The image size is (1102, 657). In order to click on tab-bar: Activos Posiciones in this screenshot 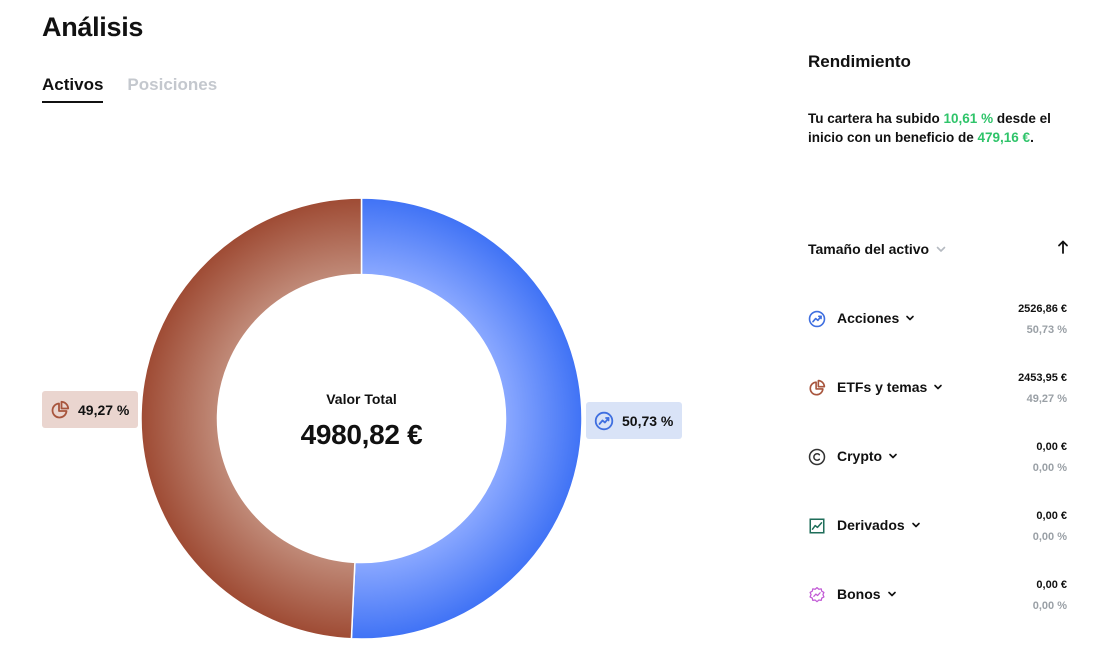, I will do `click(129, 89)`.